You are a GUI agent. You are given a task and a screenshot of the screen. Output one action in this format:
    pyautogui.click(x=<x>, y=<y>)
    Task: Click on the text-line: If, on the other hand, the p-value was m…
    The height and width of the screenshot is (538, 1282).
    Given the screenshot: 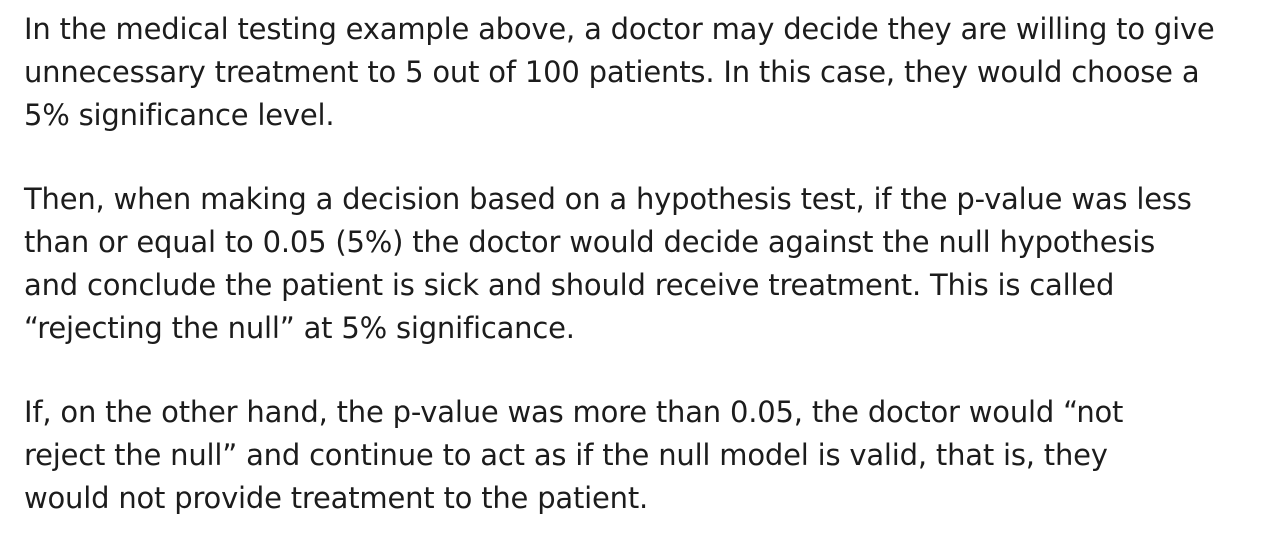 What is the action you would take?
    pyautogui.click(x=574, y=412)
    